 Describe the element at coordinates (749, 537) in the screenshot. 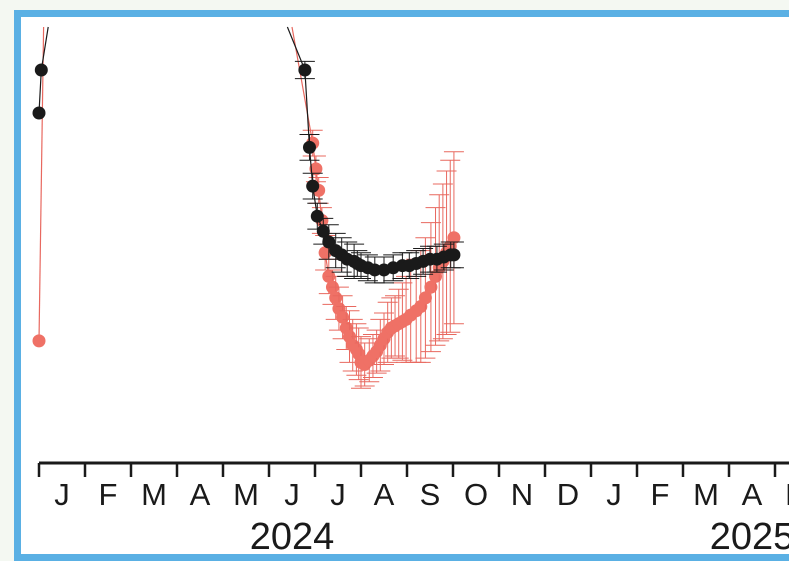

I see `year-label: 2025` at that location.